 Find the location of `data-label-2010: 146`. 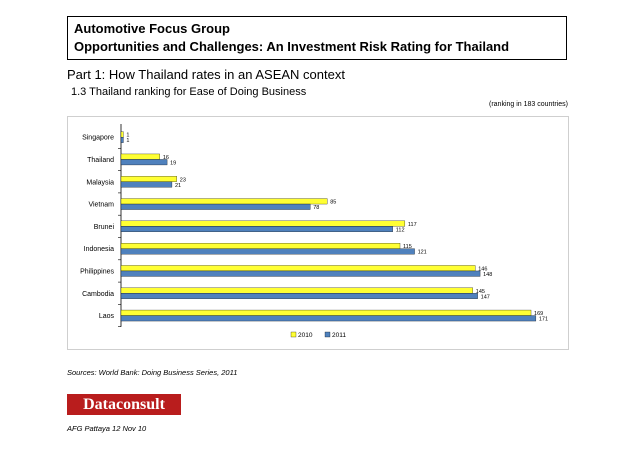

data-label-2010: 146 is located at coordinates (482, 269).